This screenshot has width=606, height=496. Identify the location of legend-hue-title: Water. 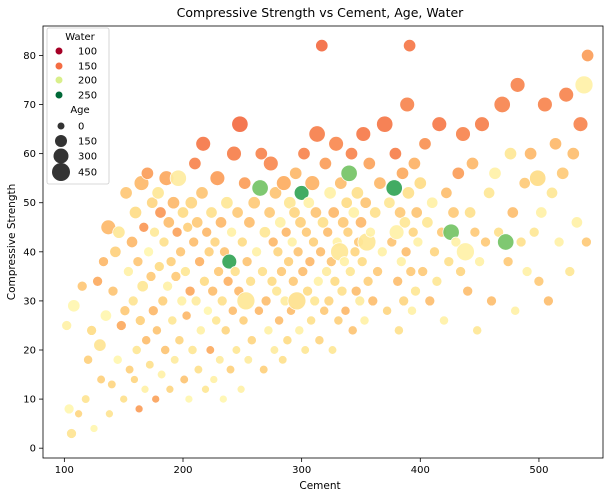
(80, 37).